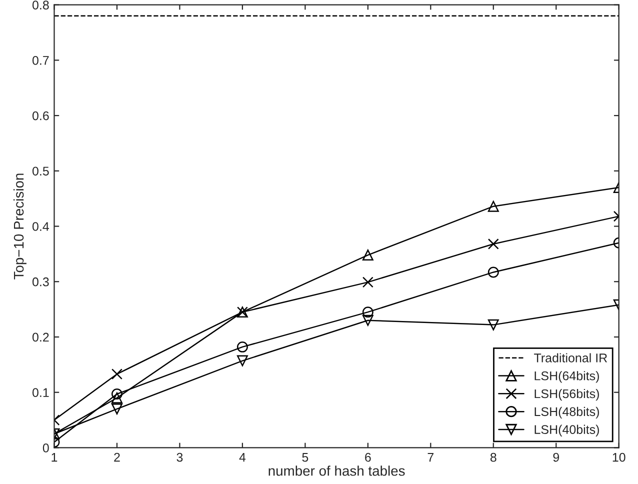 This screenshot has width=638, height=484. What do you see at coordinates (242, 457) in the screenshot?
I see `x-tick-label: 4` at bounding box center [242, 457].